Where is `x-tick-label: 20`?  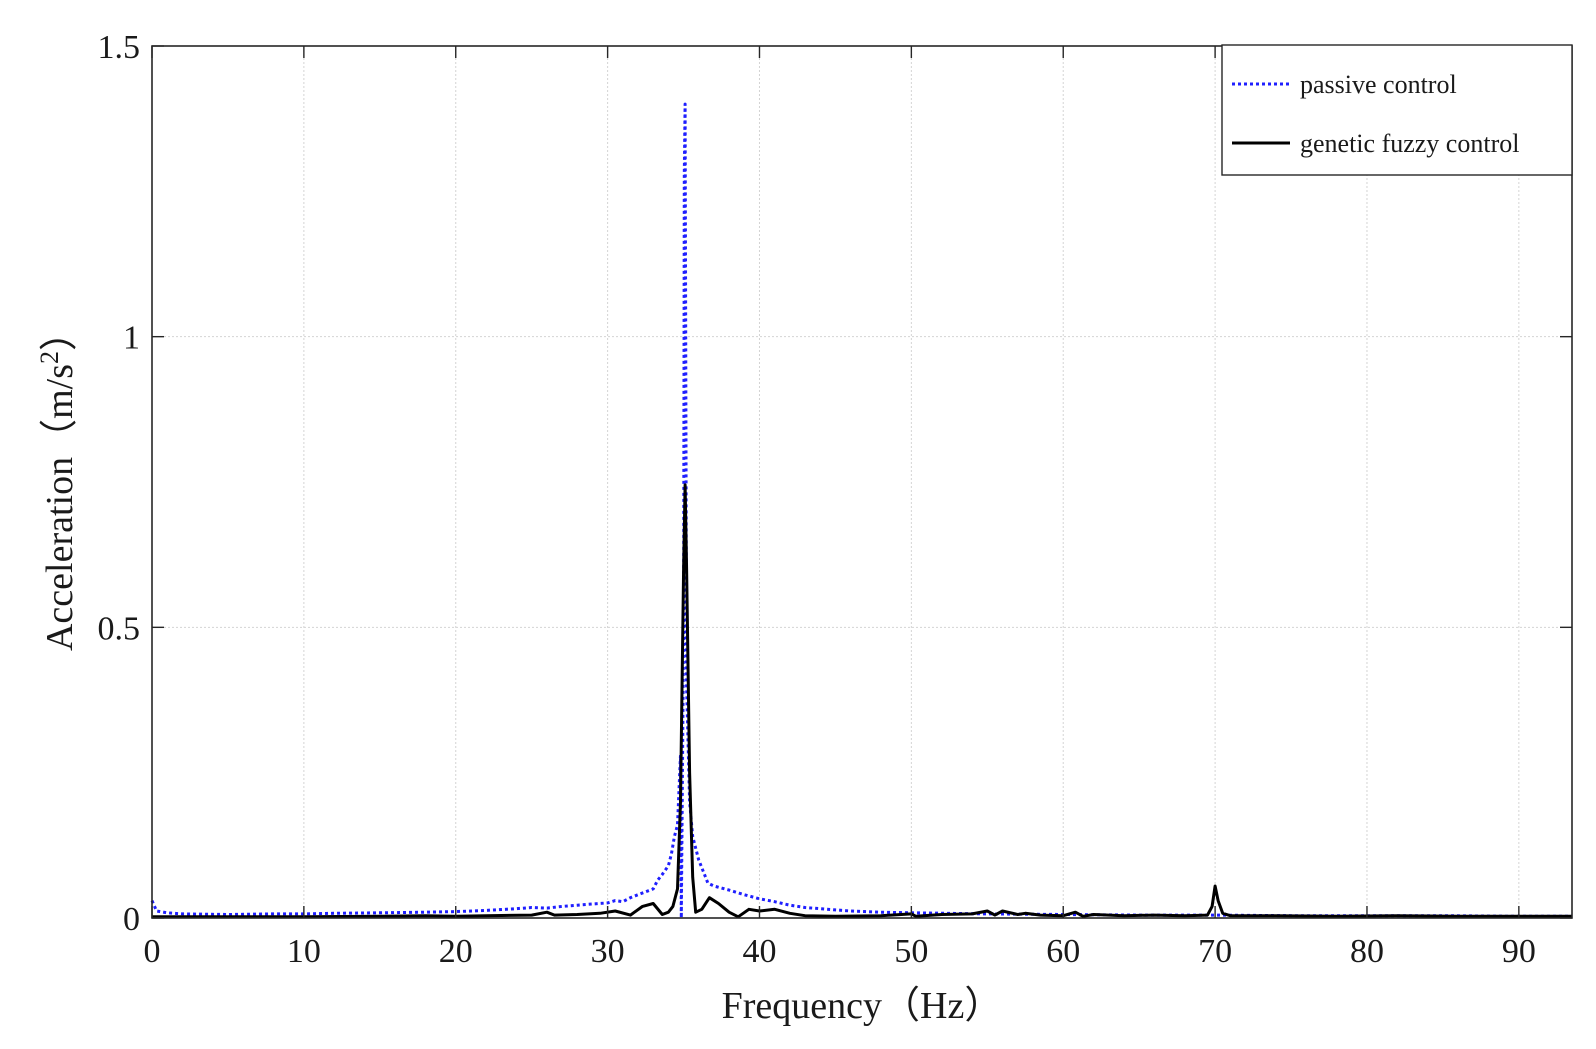 x-tick-label: 20 is located at coordinates (456, 951).